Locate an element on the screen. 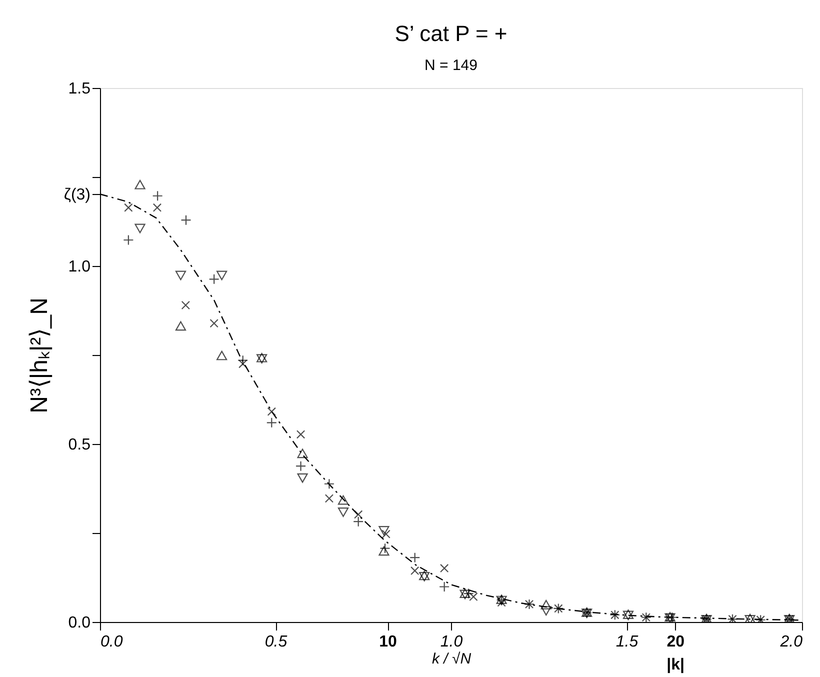 This screenshot has height=677, width=820. x2-tick-label: 20 is located at coordinates (675, 642).